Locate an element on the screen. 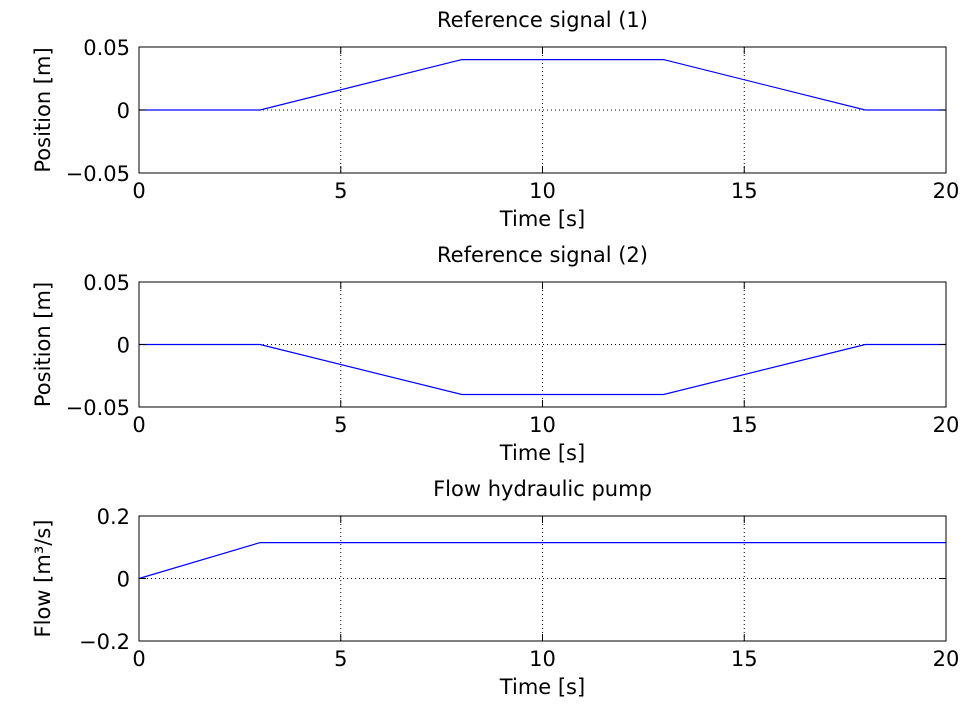  y-tick-label: 0.2 is located at coordinates (113, 517).